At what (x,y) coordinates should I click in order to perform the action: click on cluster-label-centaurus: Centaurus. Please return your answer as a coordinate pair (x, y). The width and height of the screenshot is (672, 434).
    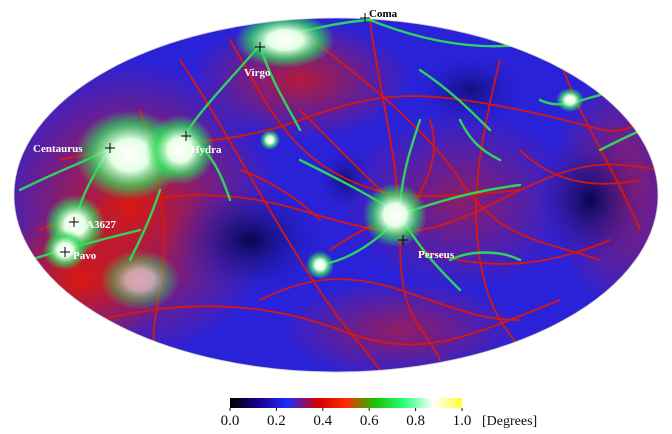
    Looking at the image, I should click on (58, 149).